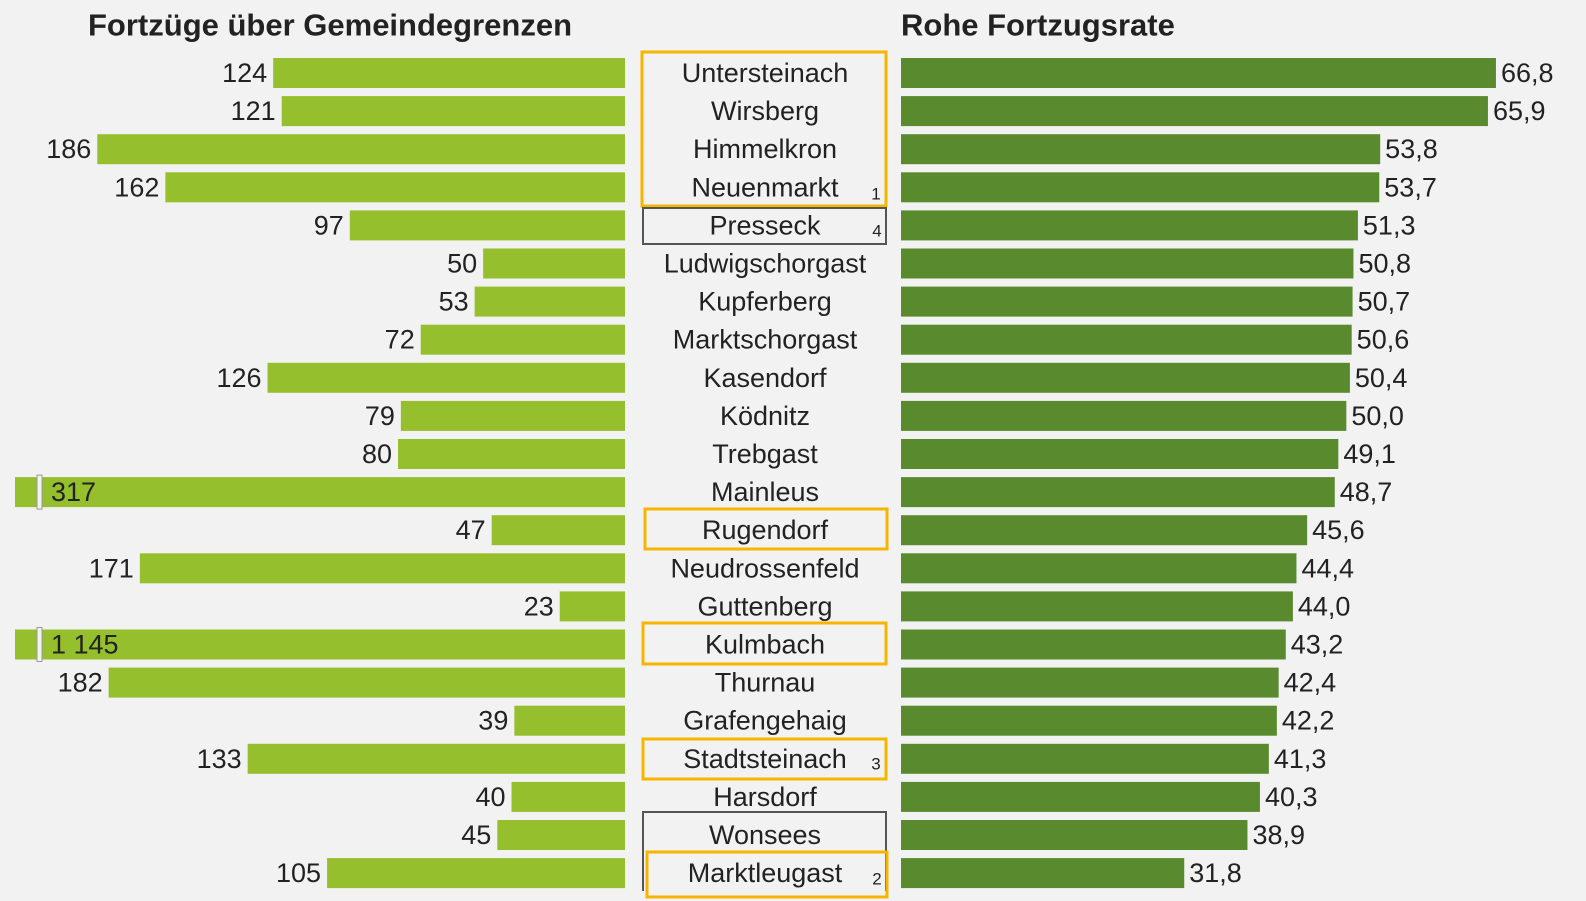 Image resolution: width=1586 pixels, height=901 pixels. What do you see at coordinates (380, 416) in the screenshot?
I see `value-label: 79` at bounding box center [380, 416].